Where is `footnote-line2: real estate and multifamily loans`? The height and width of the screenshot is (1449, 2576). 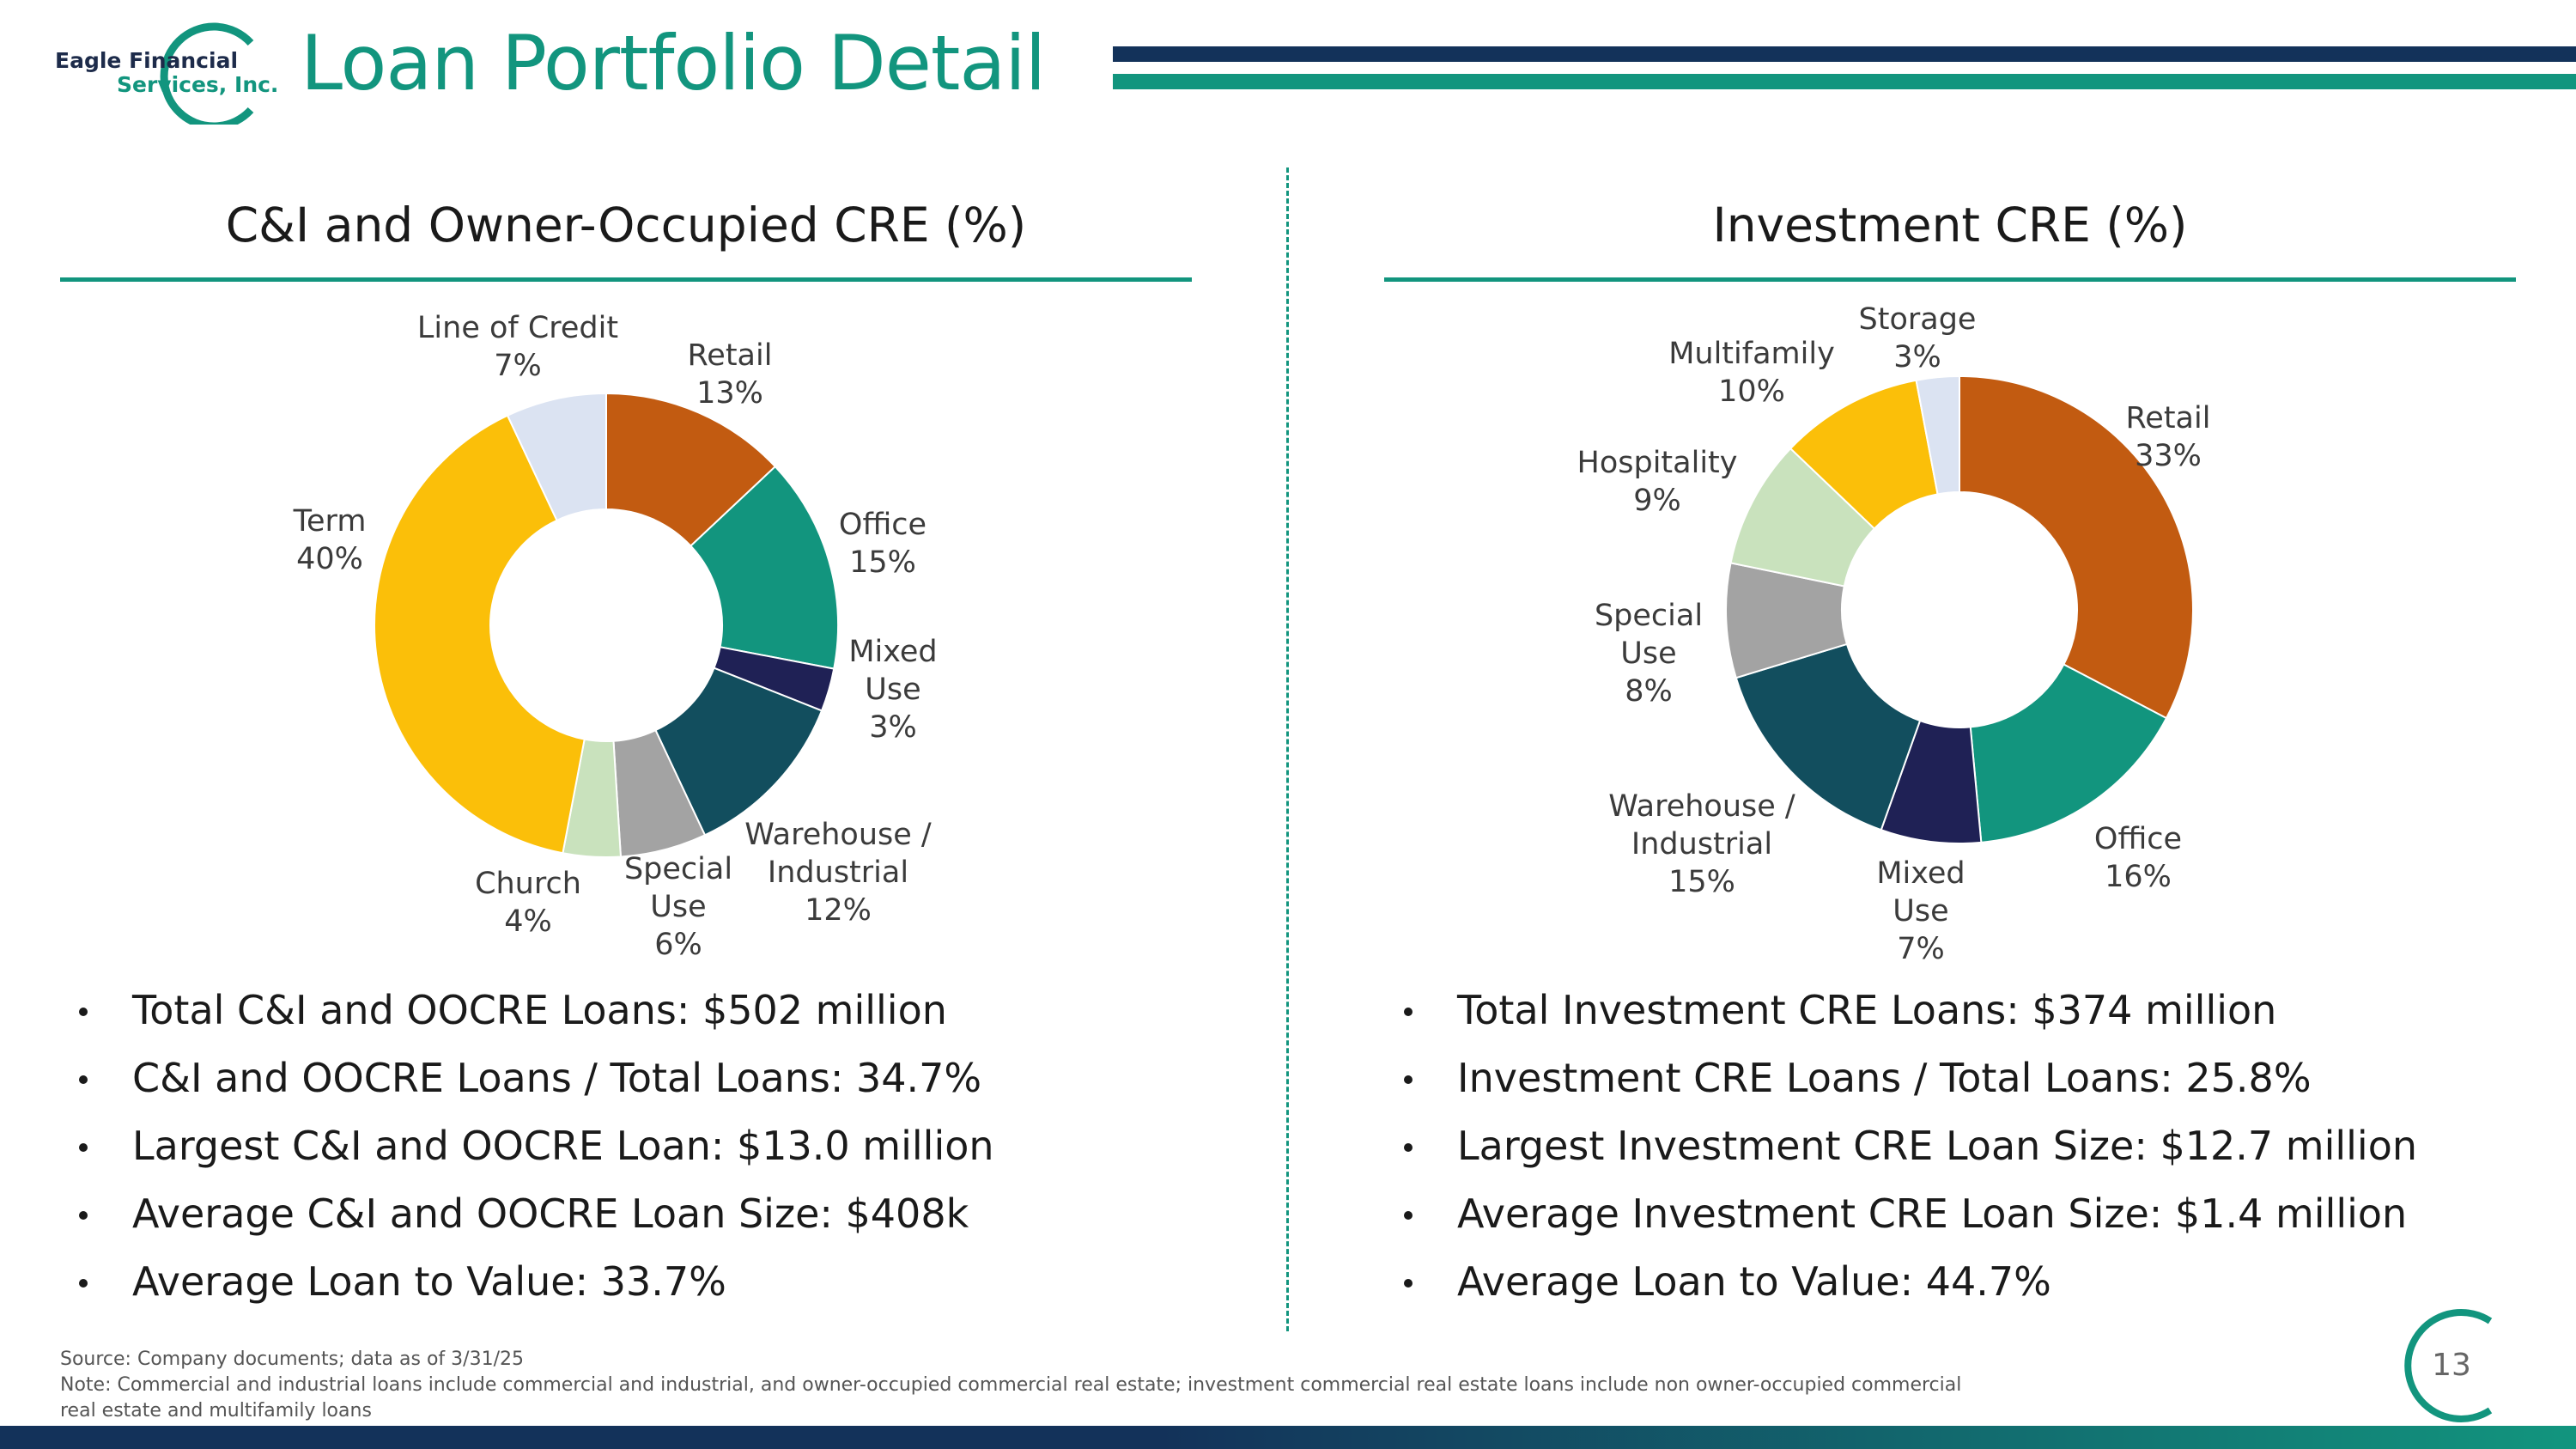
footnote-line2: real estate and multifamily loans is located at coordinates (216, 1411).